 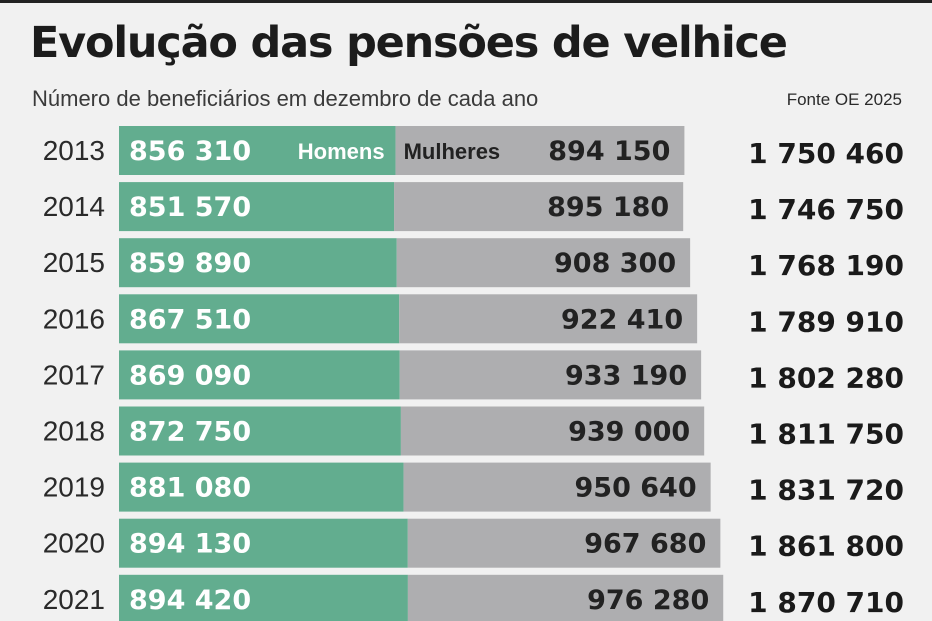 I want to click on women-value-label: 895 180, so click(x=608, y=207).